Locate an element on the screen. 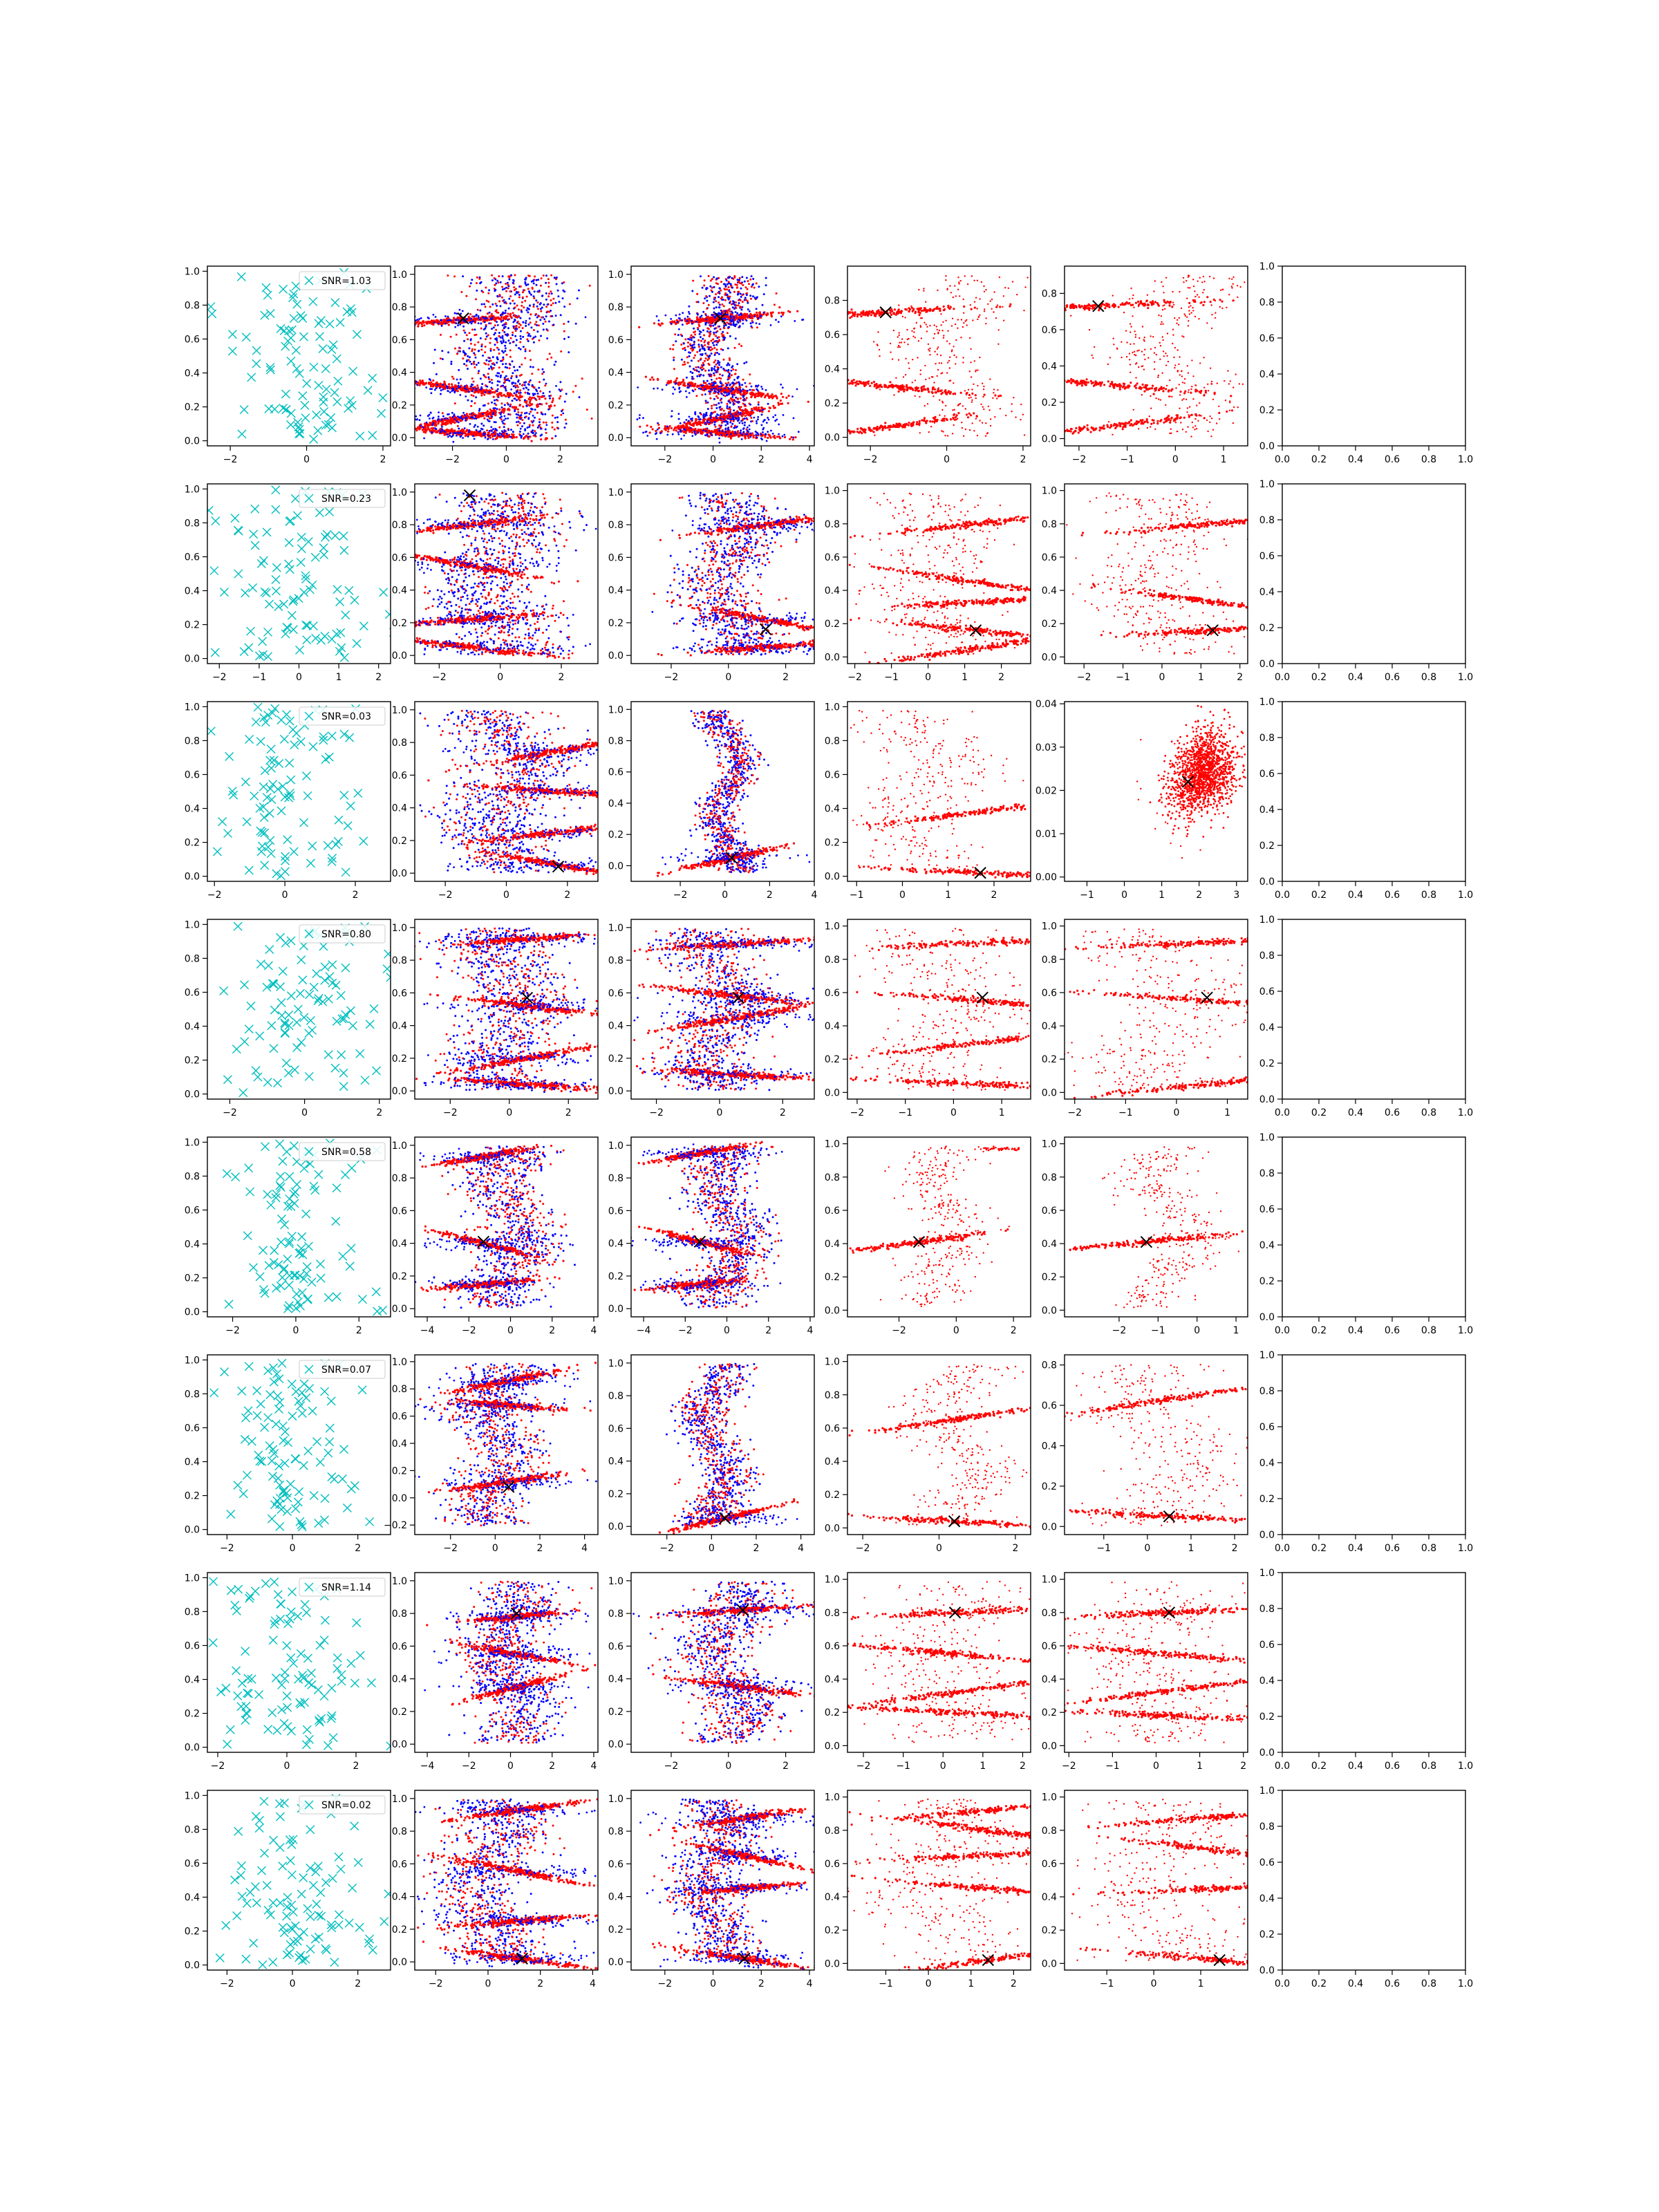 Image resolution: width=1659 pixels, height=2212 pixels. cyan-point is located at coordinates (267, 295).